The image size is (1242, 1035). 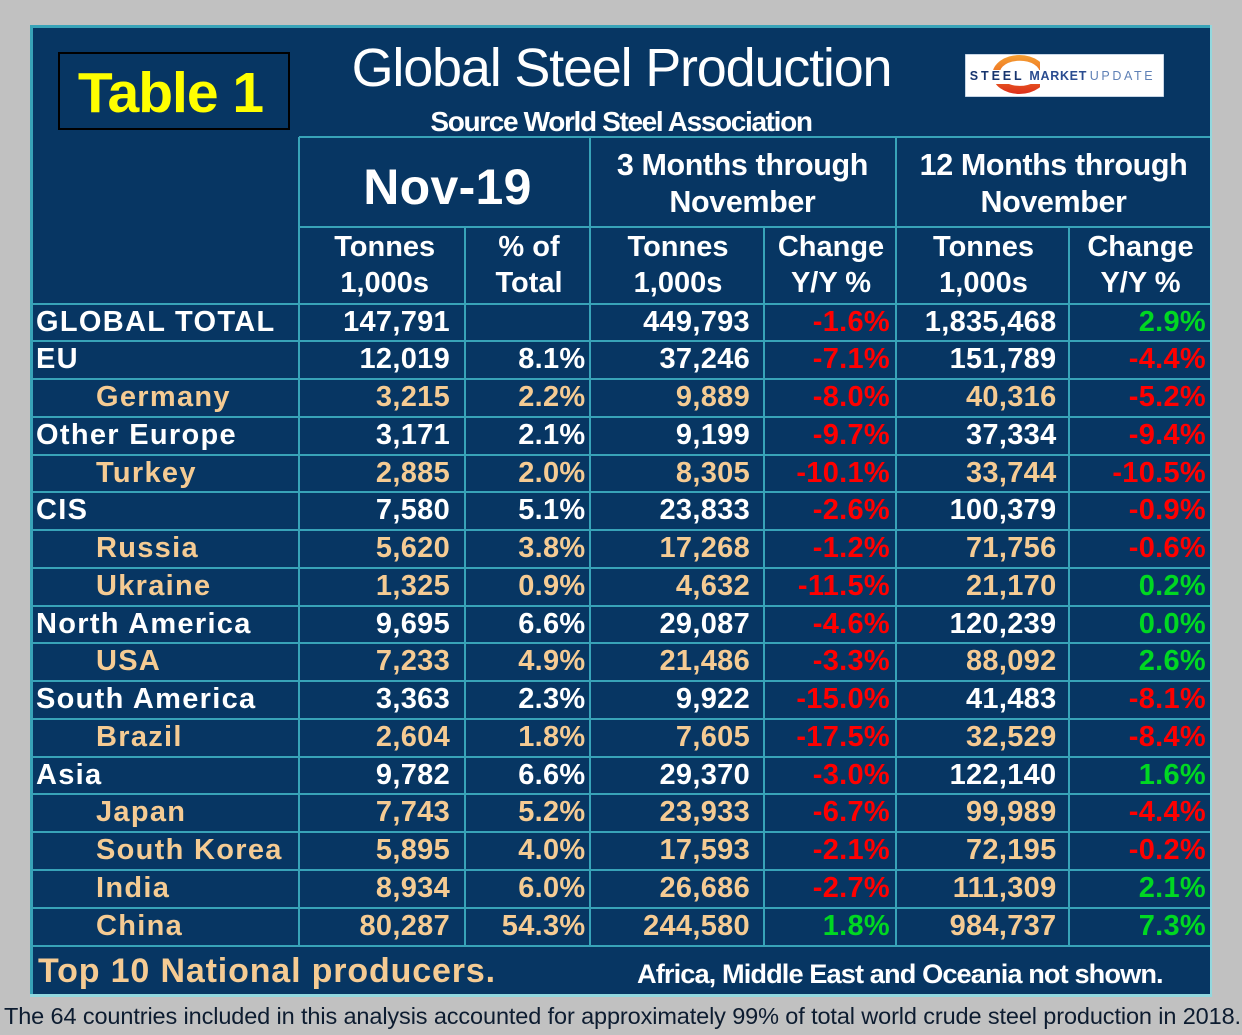 I want to click on svg-text: STEEL, so click(x=997, y=76).